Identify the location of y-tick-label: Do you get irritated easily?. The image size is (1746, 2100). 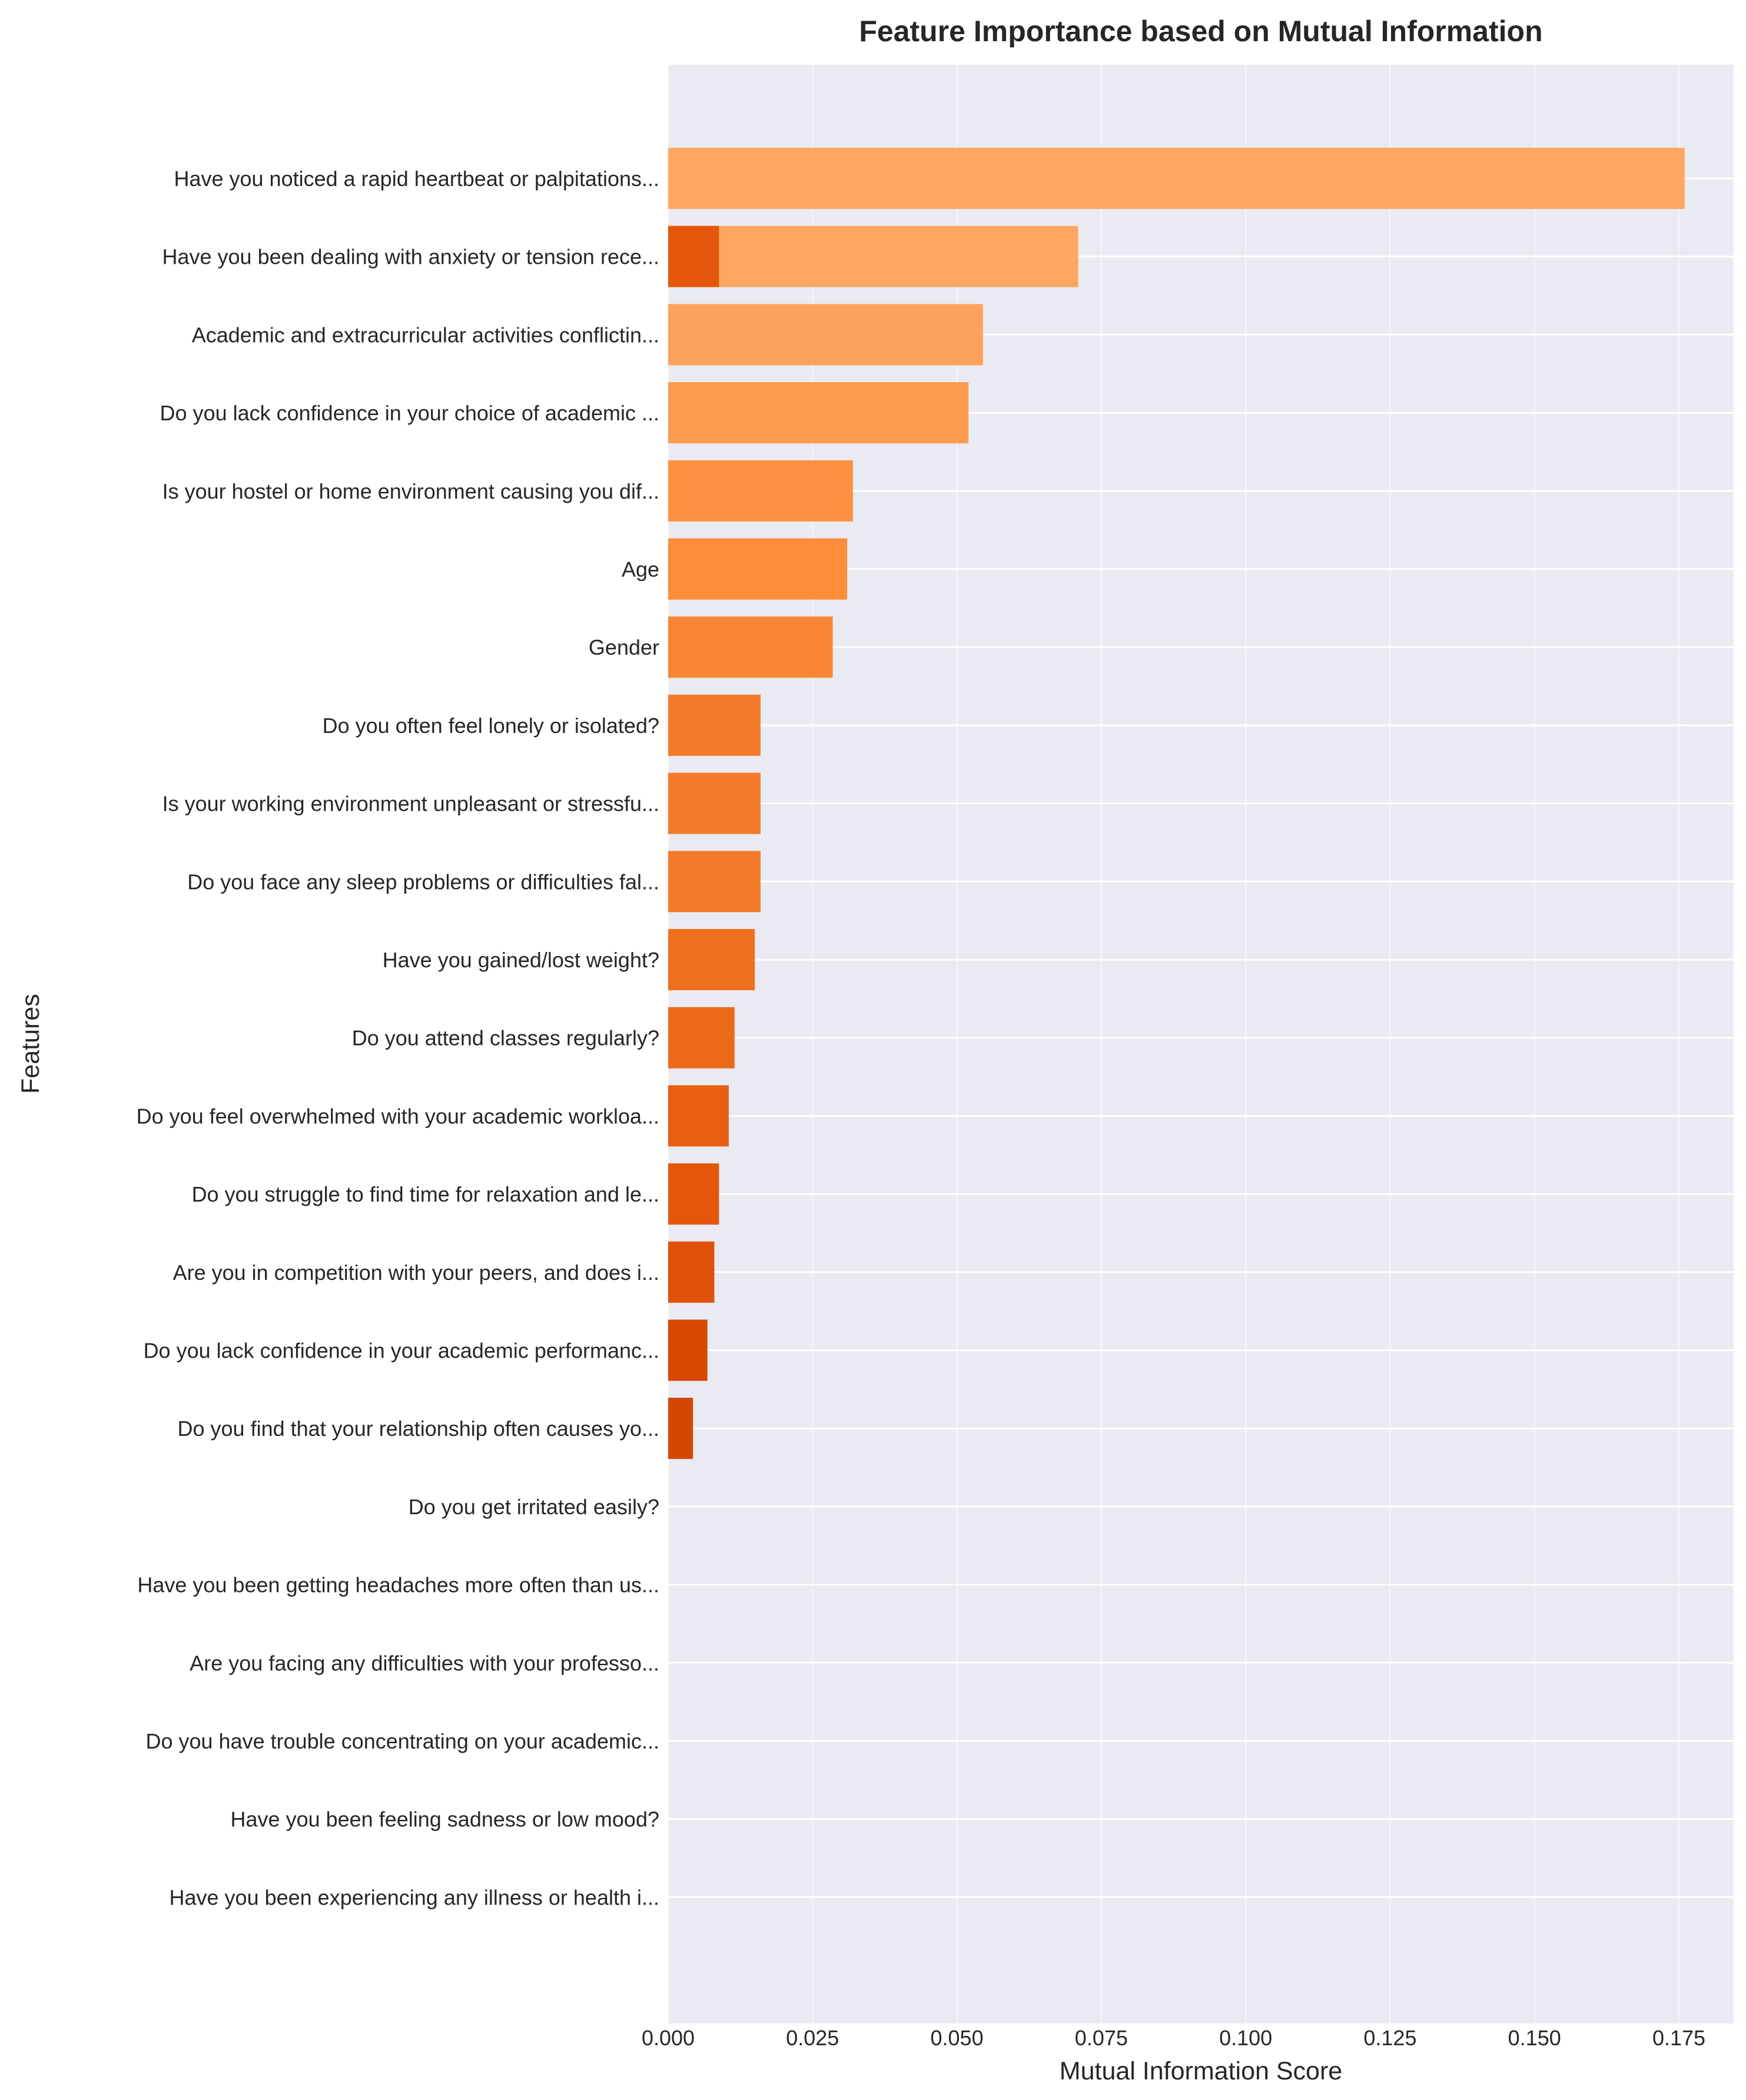
(534, 1507).